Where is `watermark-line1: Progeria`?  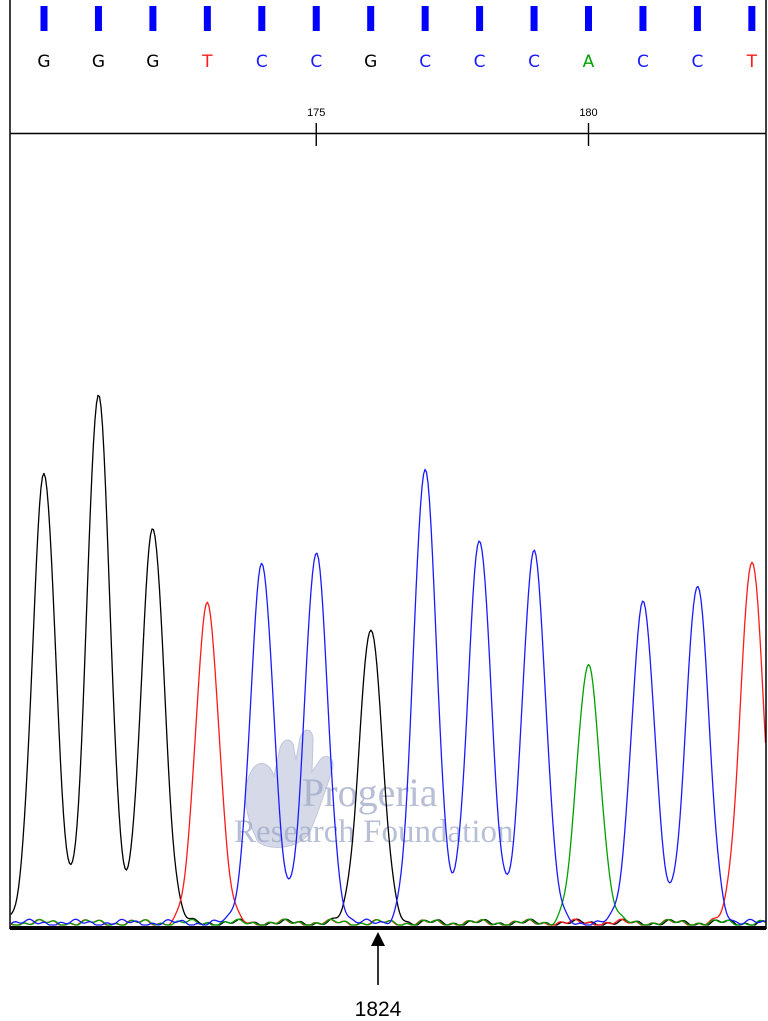 watermark-line1: Progeria is located at coordinates (370, 792).